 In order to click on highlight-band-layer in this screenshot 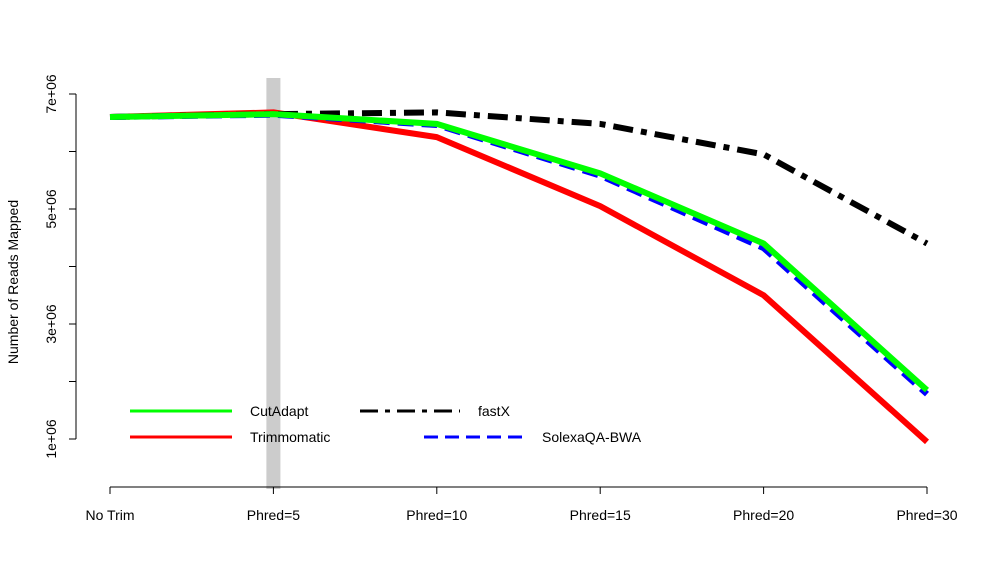, I will do `click(273, 283)`.